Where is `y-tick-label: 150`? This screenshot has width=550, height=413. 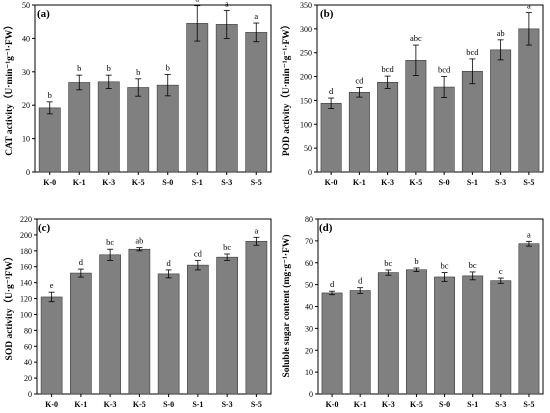
y-tick-label: 150 is located at coordinates (306, 100).